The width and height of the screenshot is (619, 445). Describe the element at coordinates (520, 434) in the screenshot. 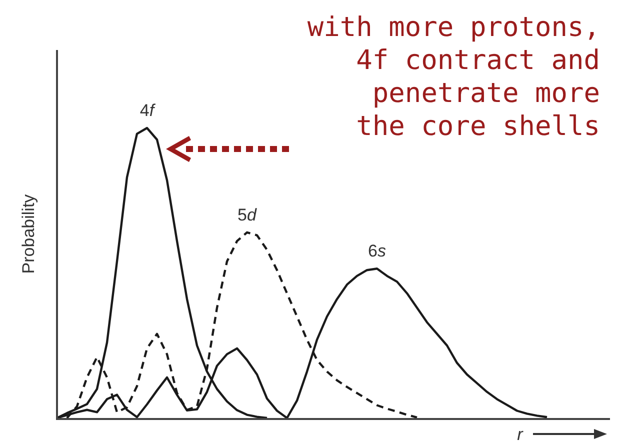

I see `x-axis-title: r` at that location.